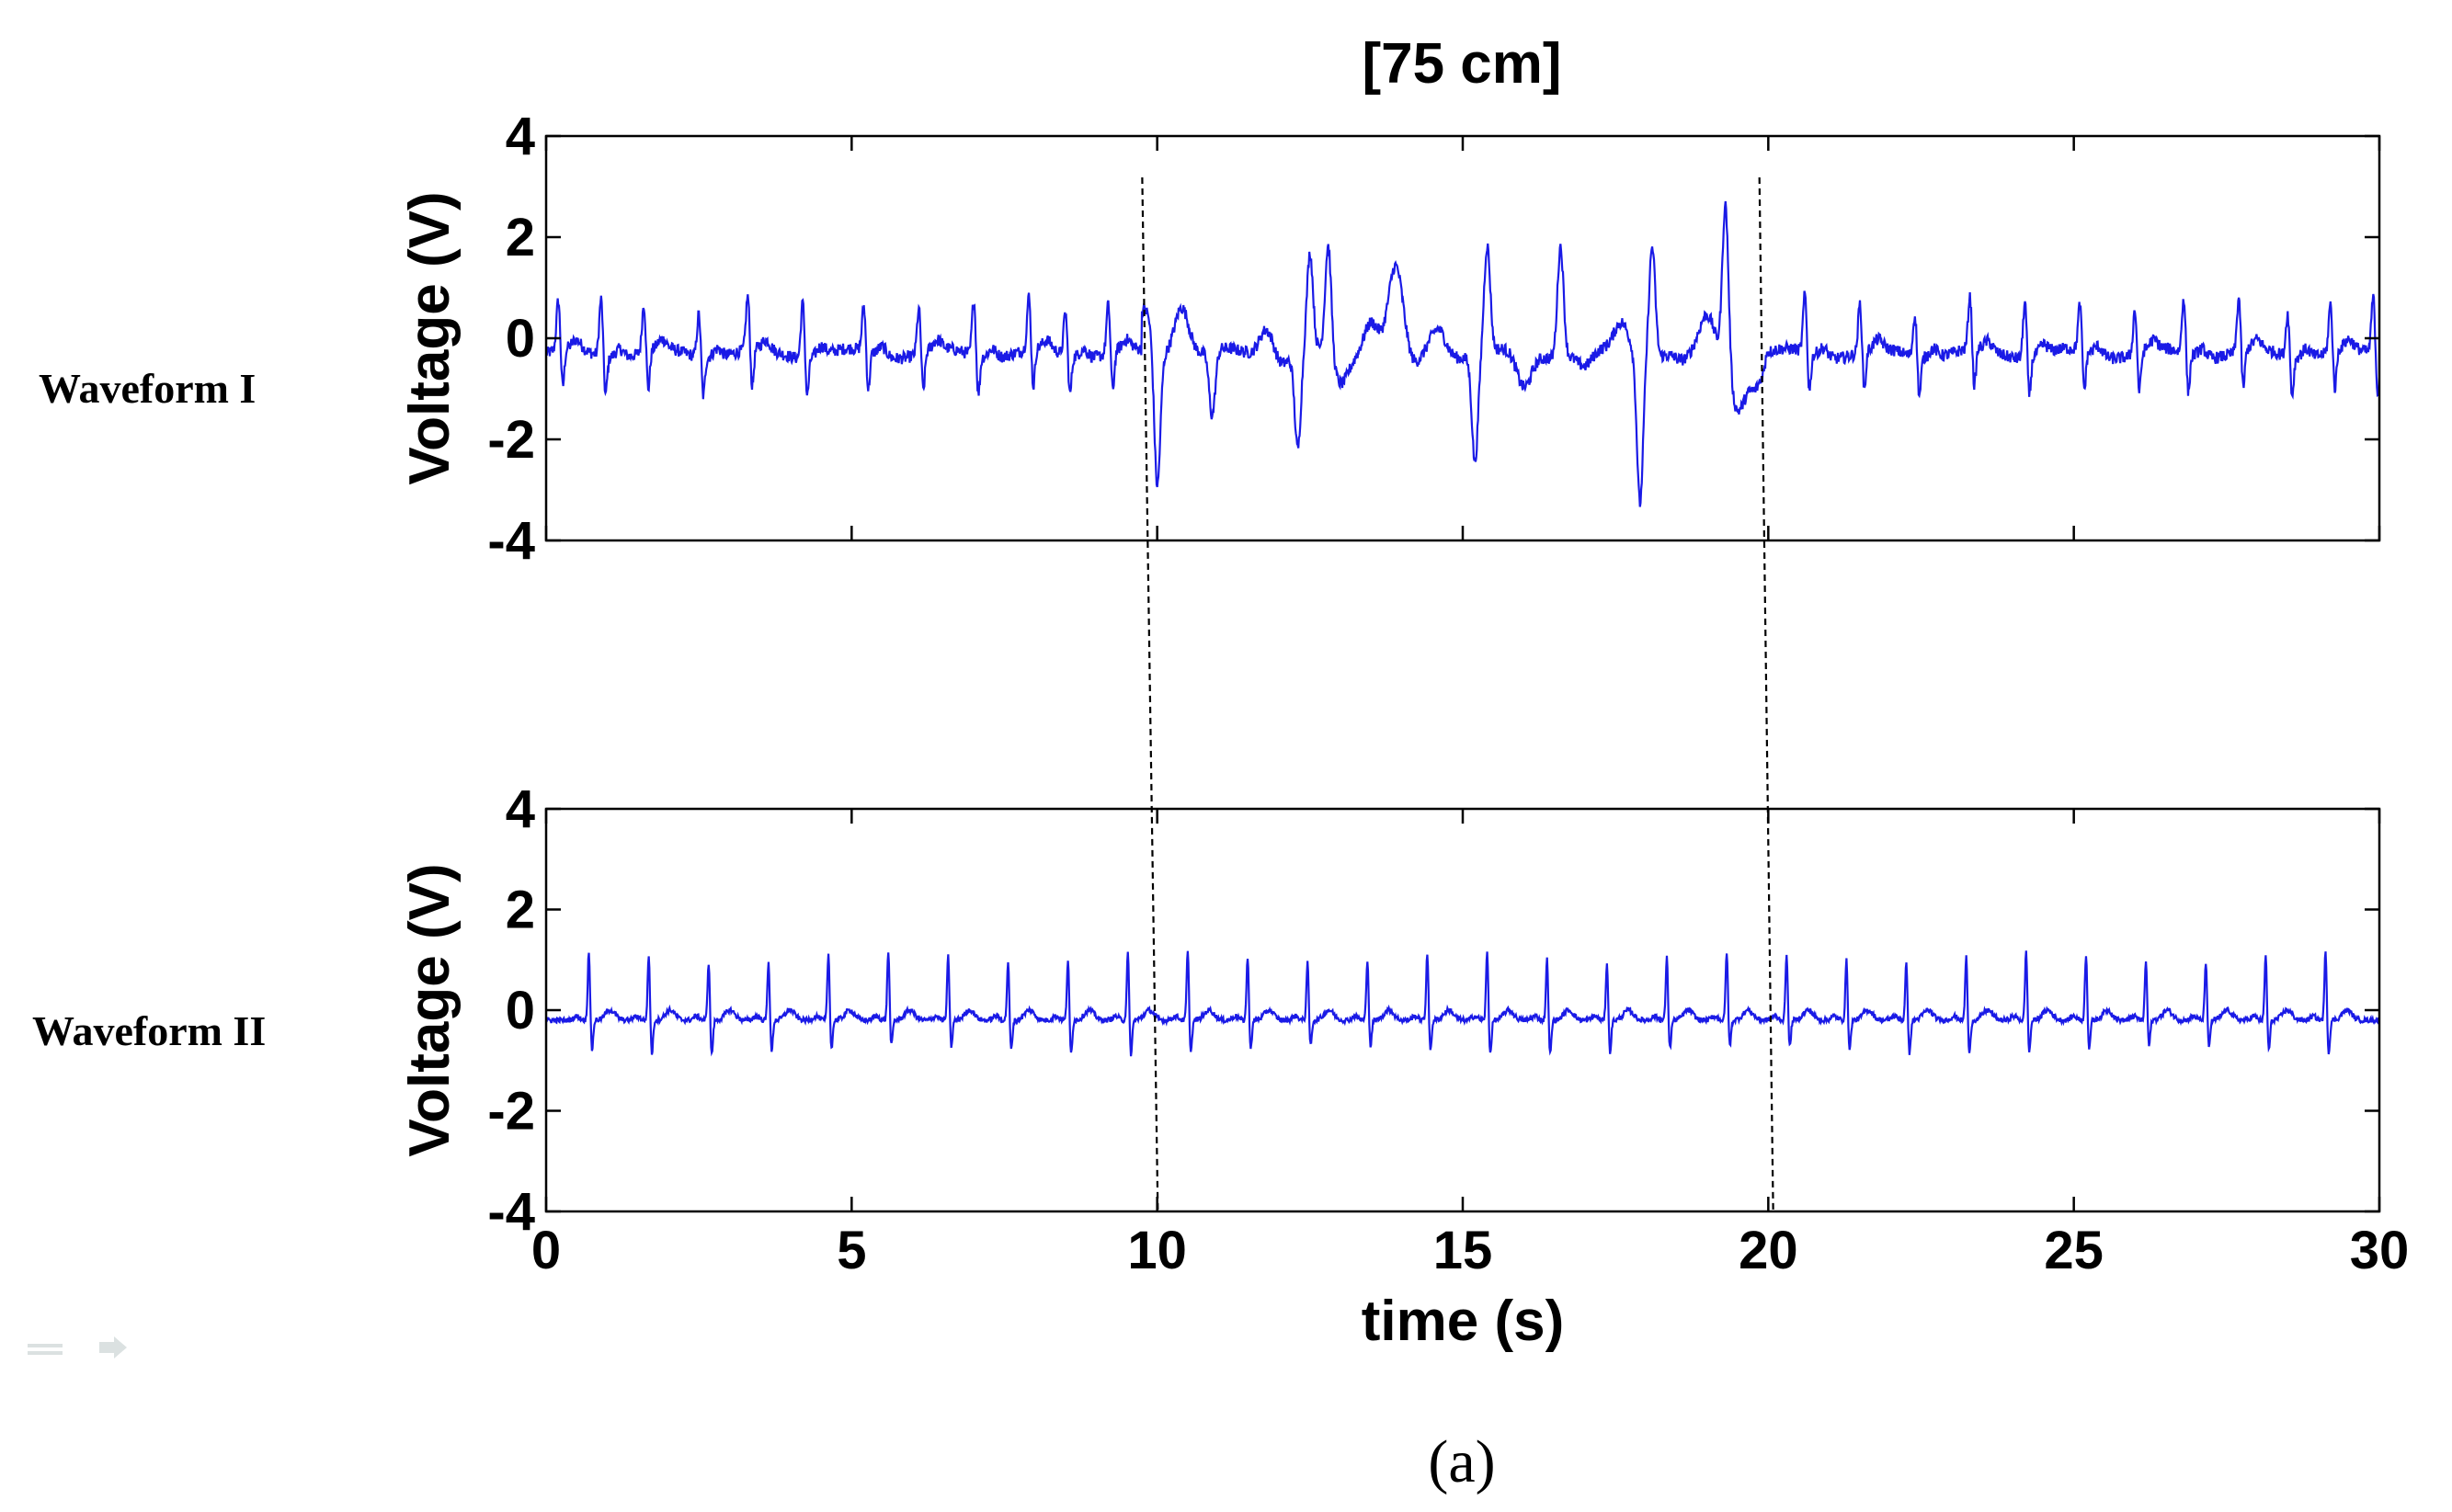 This screenshot has height=1512, width=2452. I want to click on slide-nav-icons, so click(77, 1347).